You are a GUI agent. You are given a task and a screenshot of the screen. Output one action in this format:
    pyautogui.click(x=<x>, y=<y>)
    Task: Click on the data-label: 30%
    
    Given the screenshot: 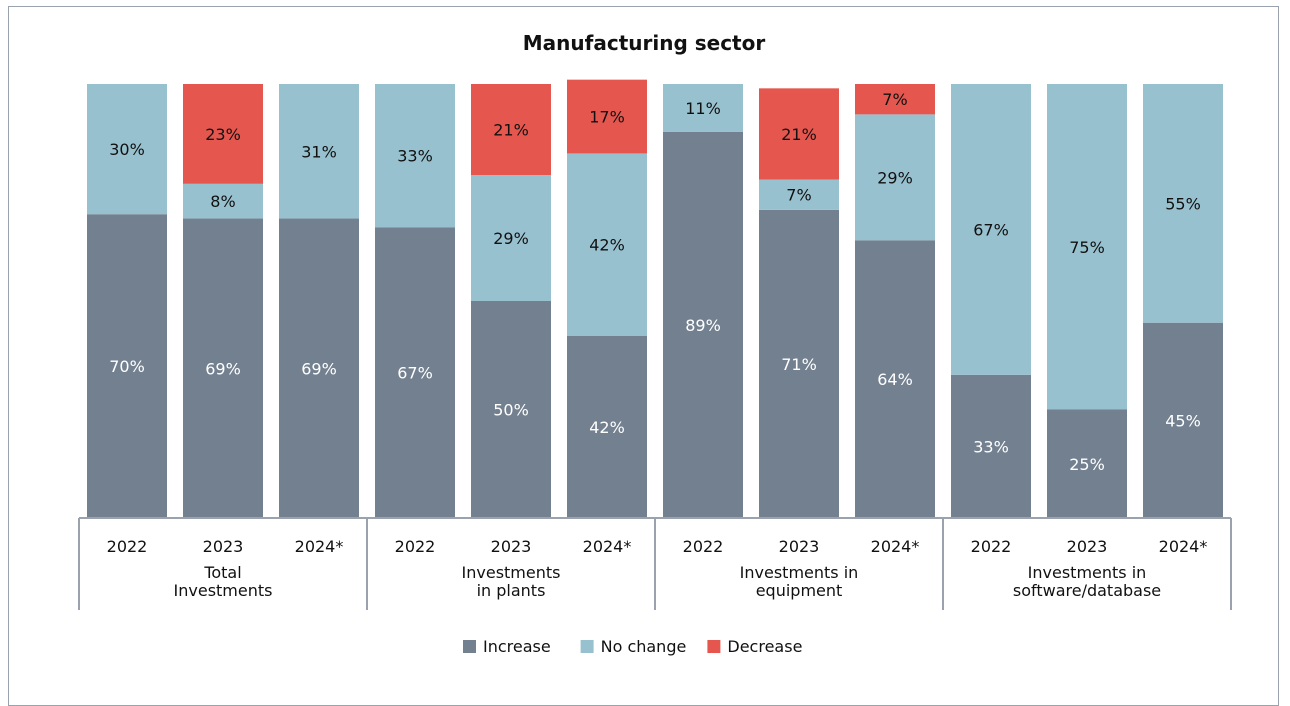 What is the action you would take?
    pyautogui.click(x=127, y=149)
    